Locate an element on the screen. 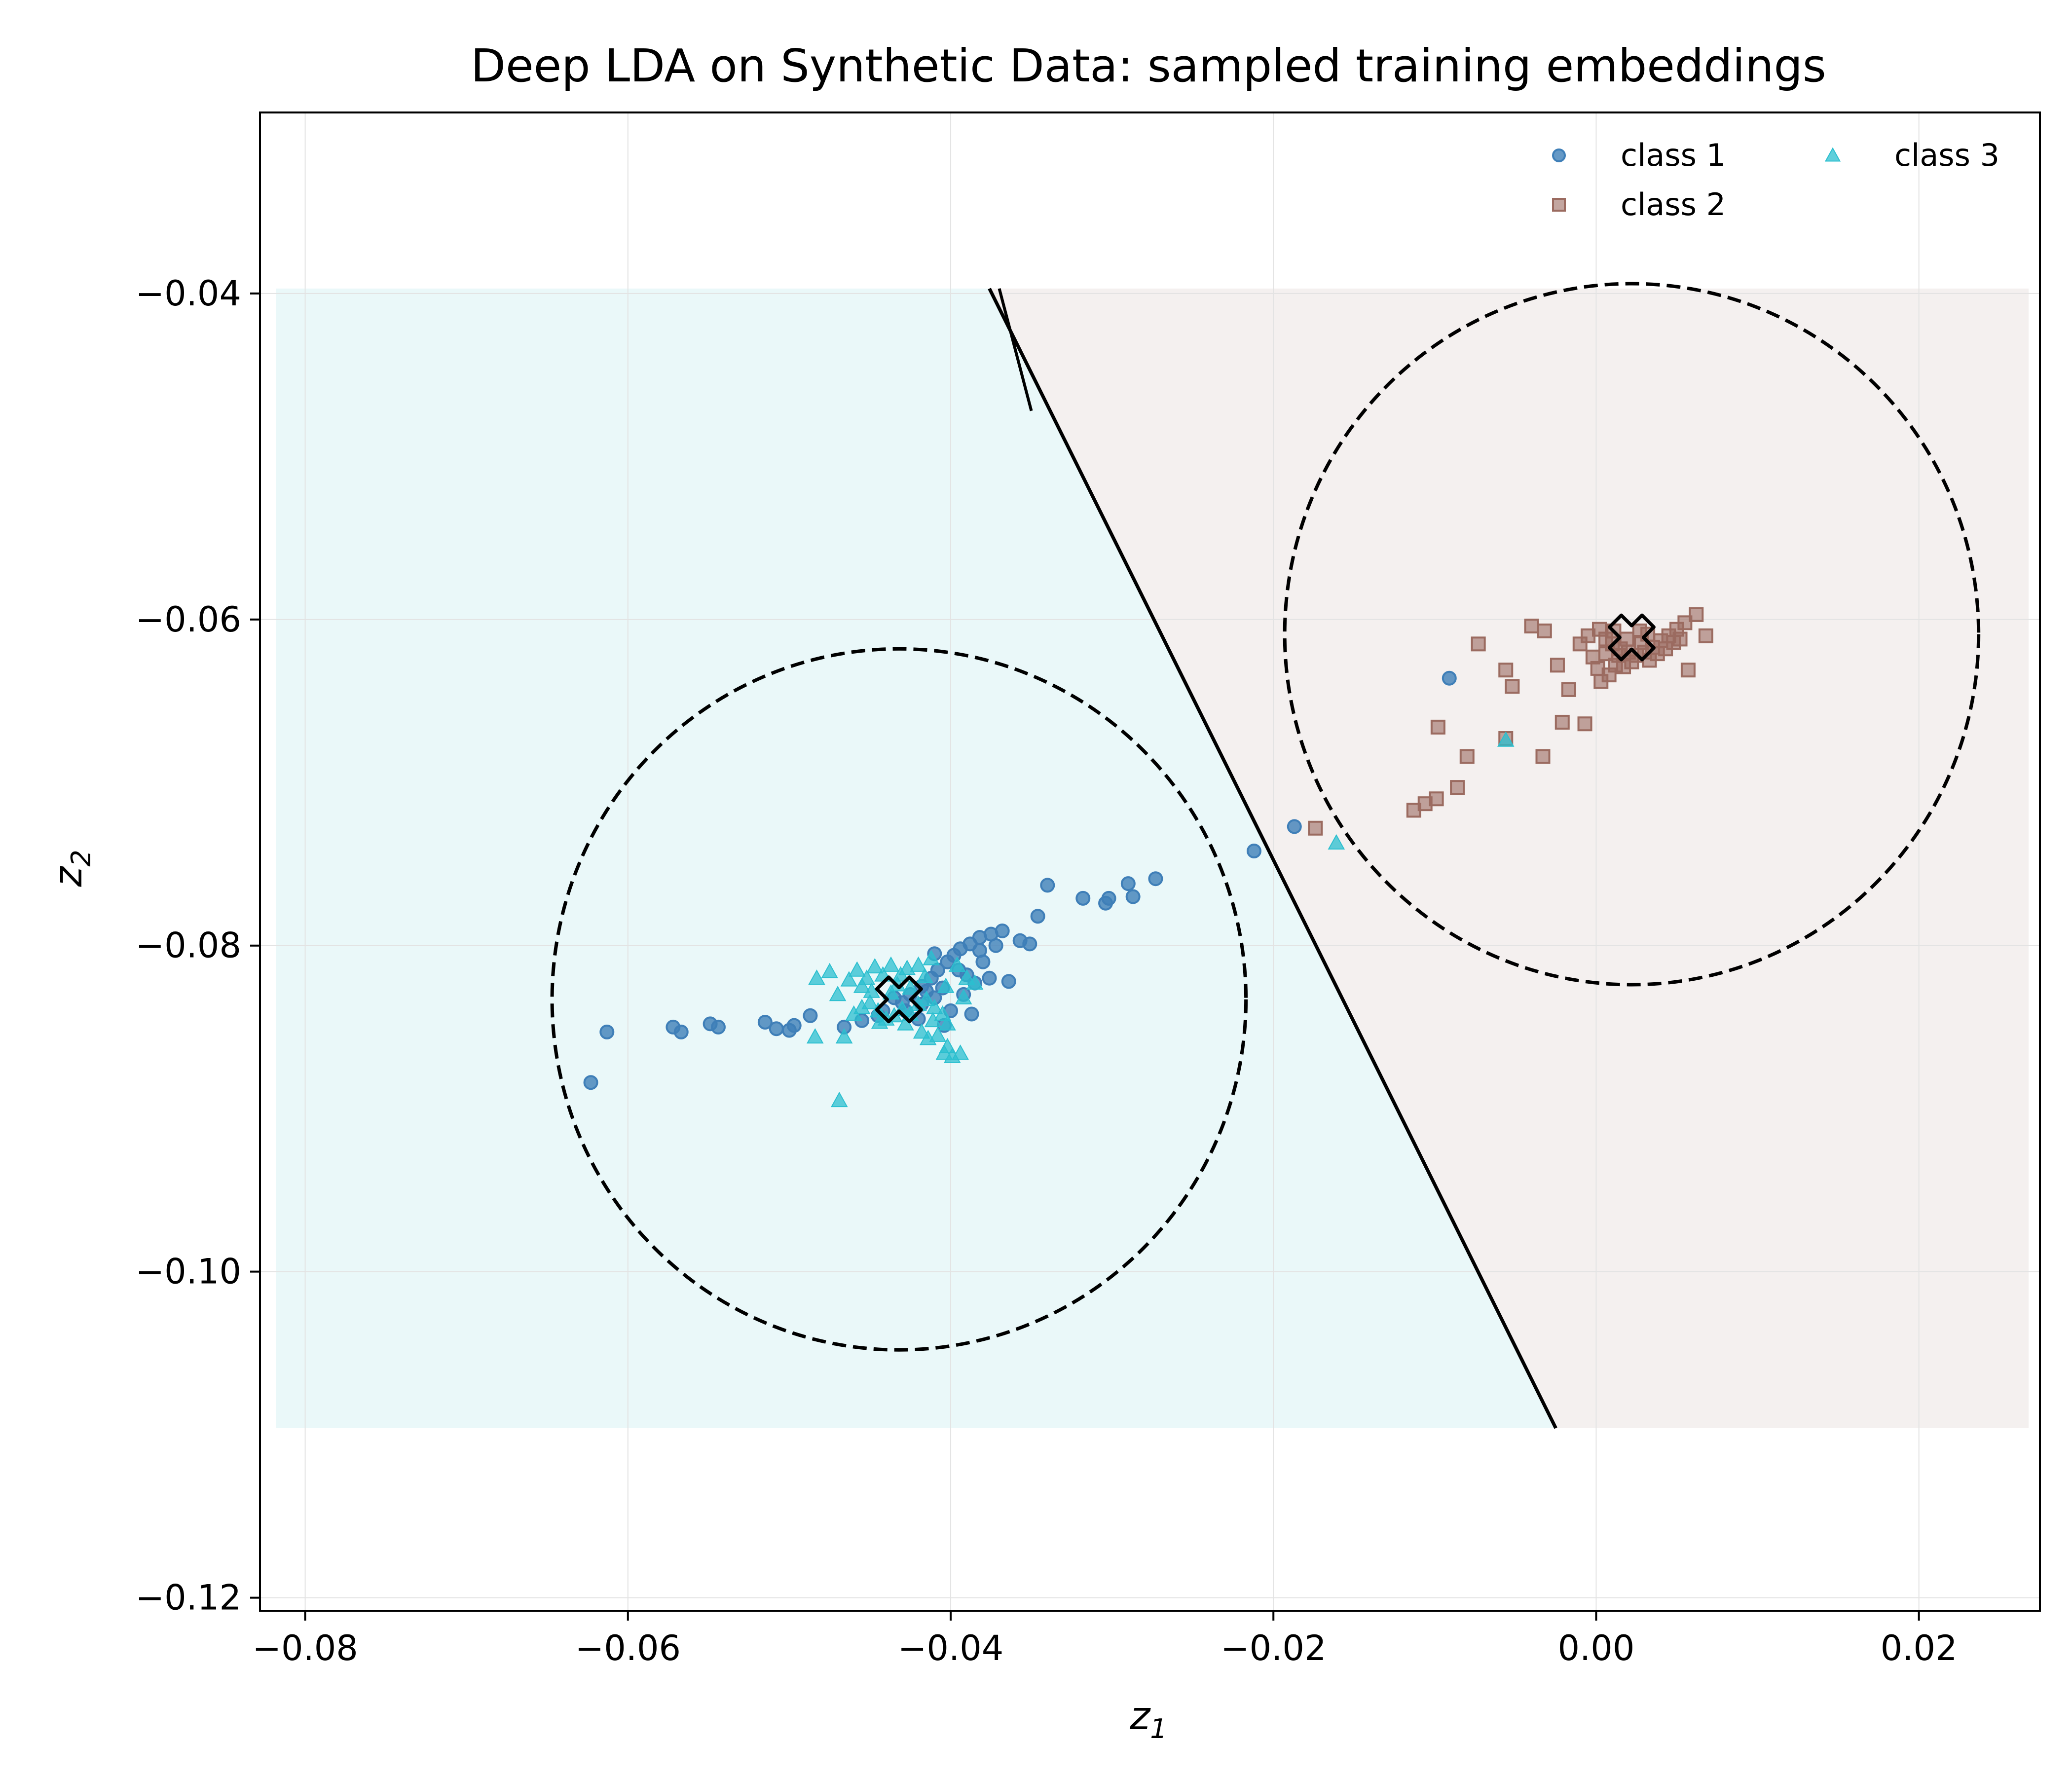  x-tick-label: −0.04 is located at coordinates (951, 1648).